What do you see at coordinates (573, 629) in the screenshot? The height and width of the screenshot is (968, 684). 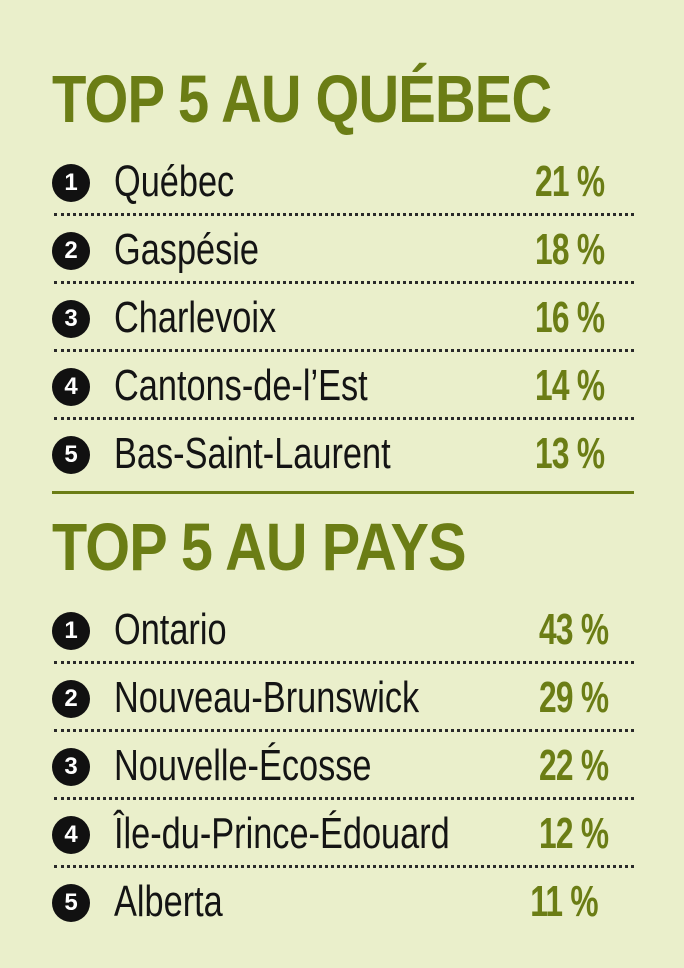 I see `province-percent: 43 %` at bounding box center [573, 629].